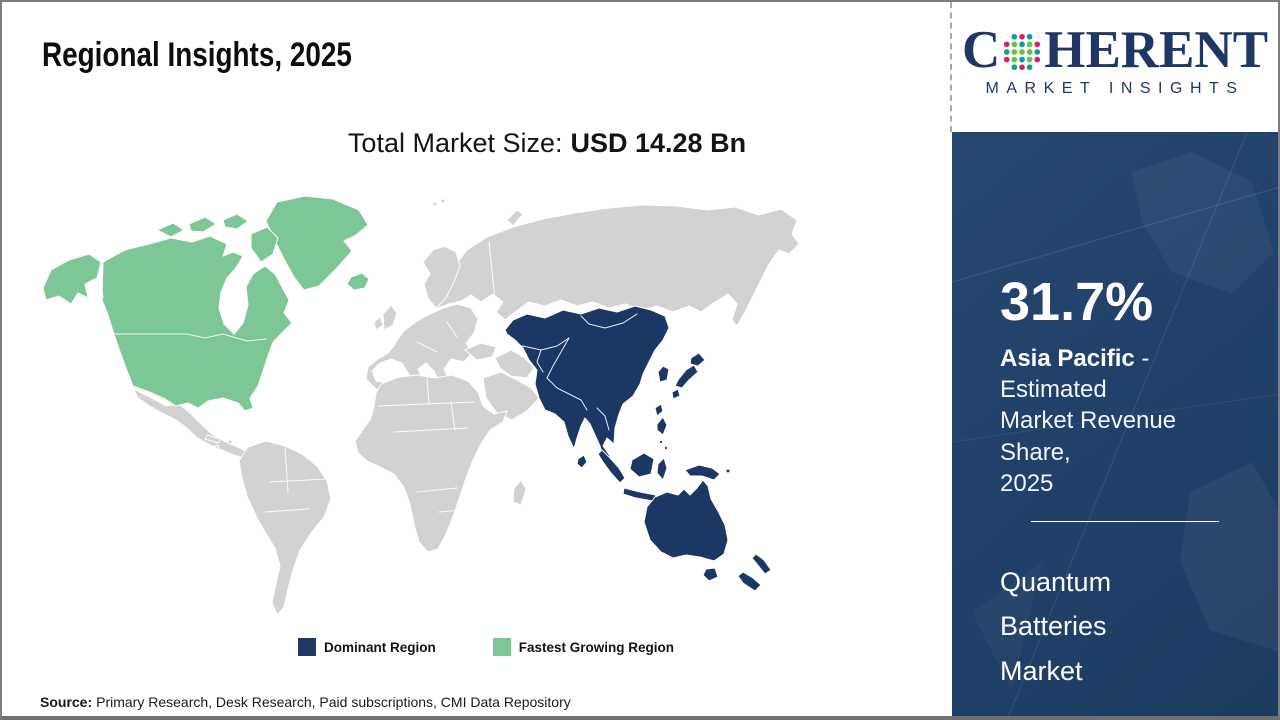 The width and height of the screenshot is (1280, 720). I want to click on legend-swatch-dominant, so click(307, 647).